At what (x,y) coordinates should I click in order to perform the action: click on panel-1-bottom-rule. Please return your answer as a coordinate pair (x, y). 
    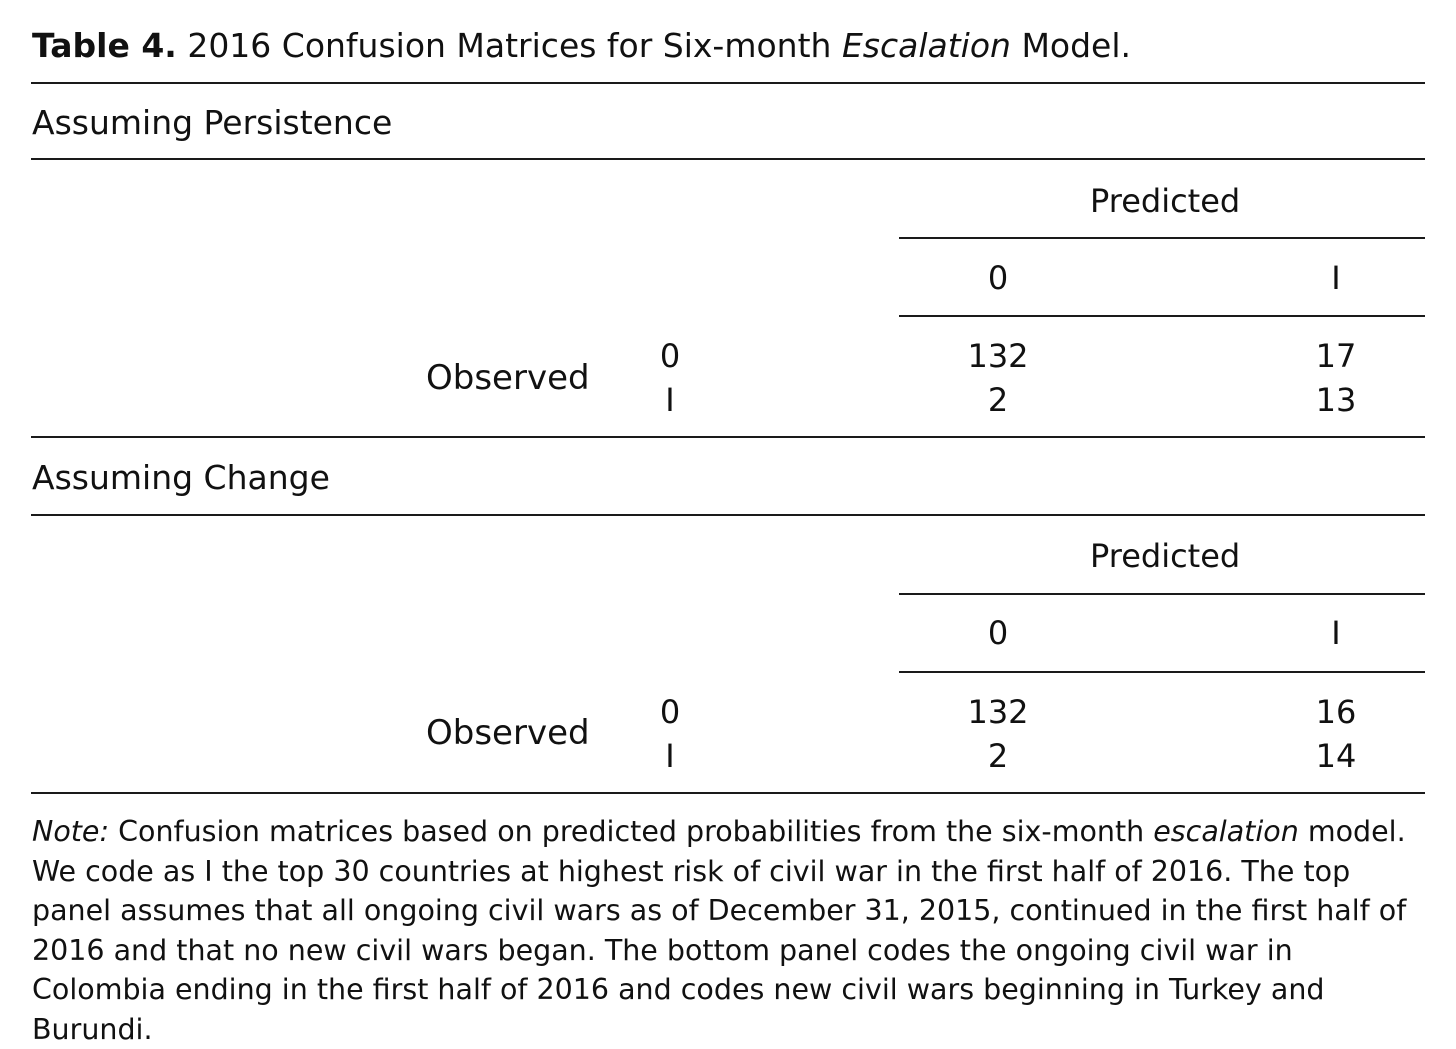
    Looking at the image, I should click on (728, 437).